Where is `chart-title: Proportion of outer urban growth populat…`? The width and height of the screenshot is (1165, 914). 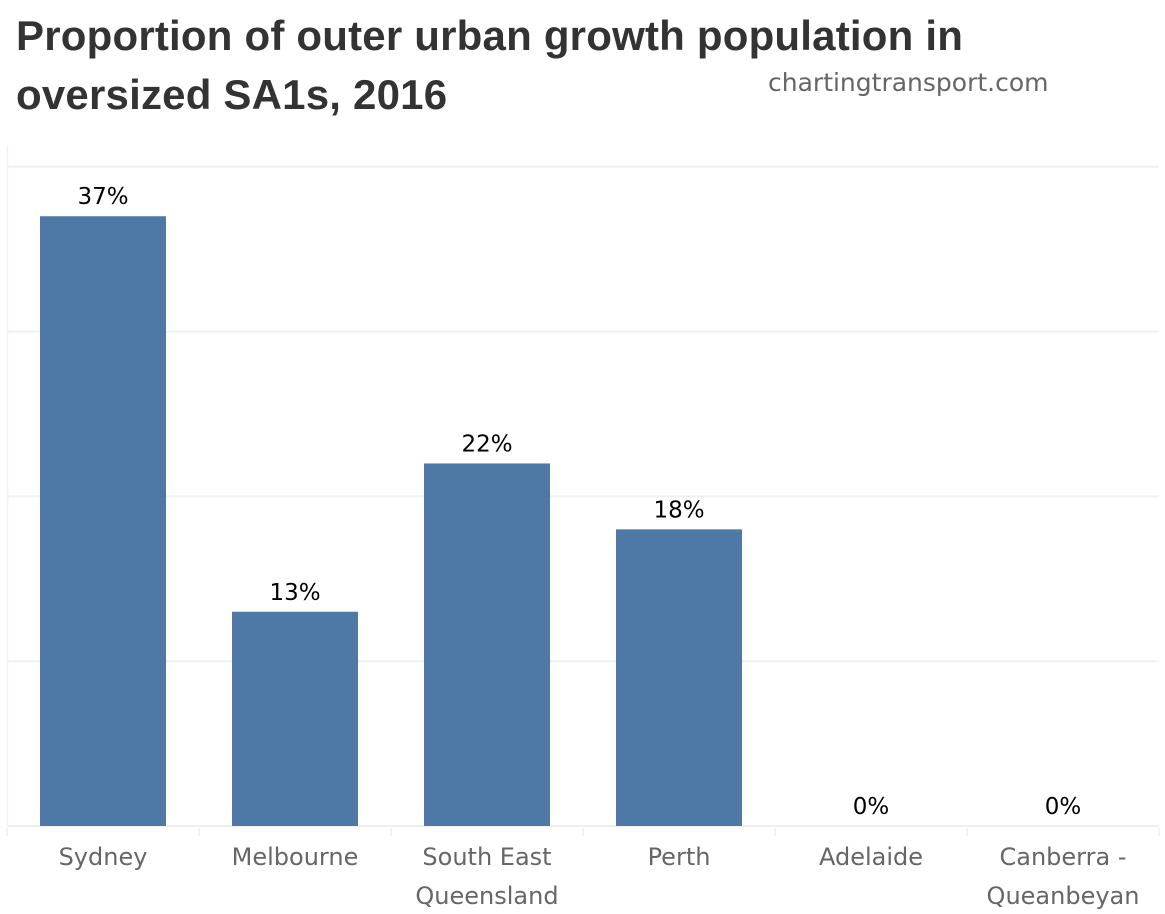
chart-title: Proportion of outer urban growth populat… is located at coordinates (489, 65).